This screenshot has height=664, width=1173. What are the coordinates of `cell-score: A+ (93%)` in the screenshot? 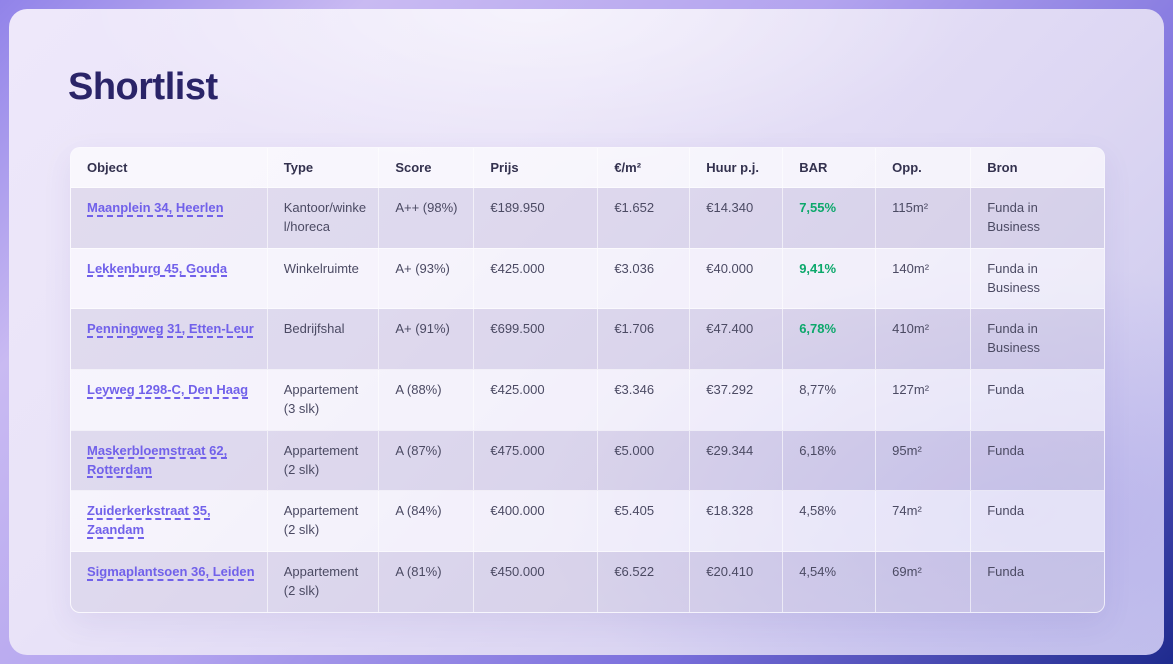 It's located at (426, 278).